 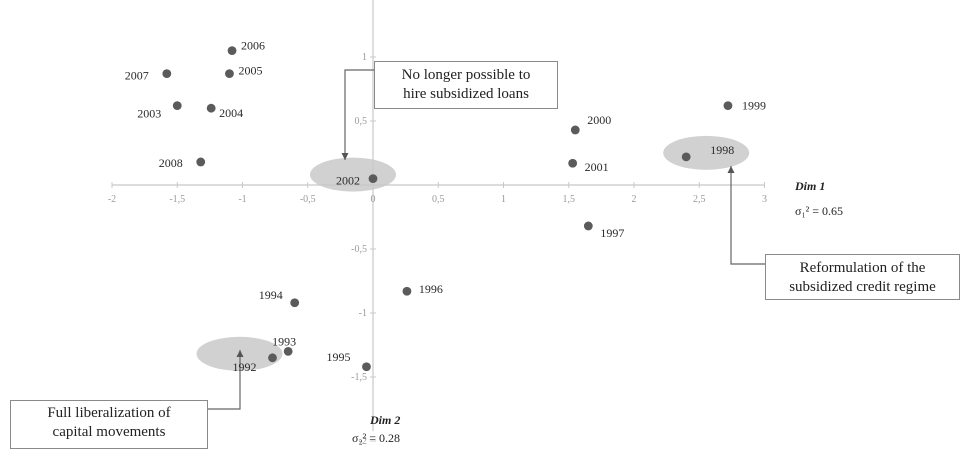 What do you see at coordinates (747, 215) in the screenshot?
I see `connector-reformulation` at bounding box center [747, 215].